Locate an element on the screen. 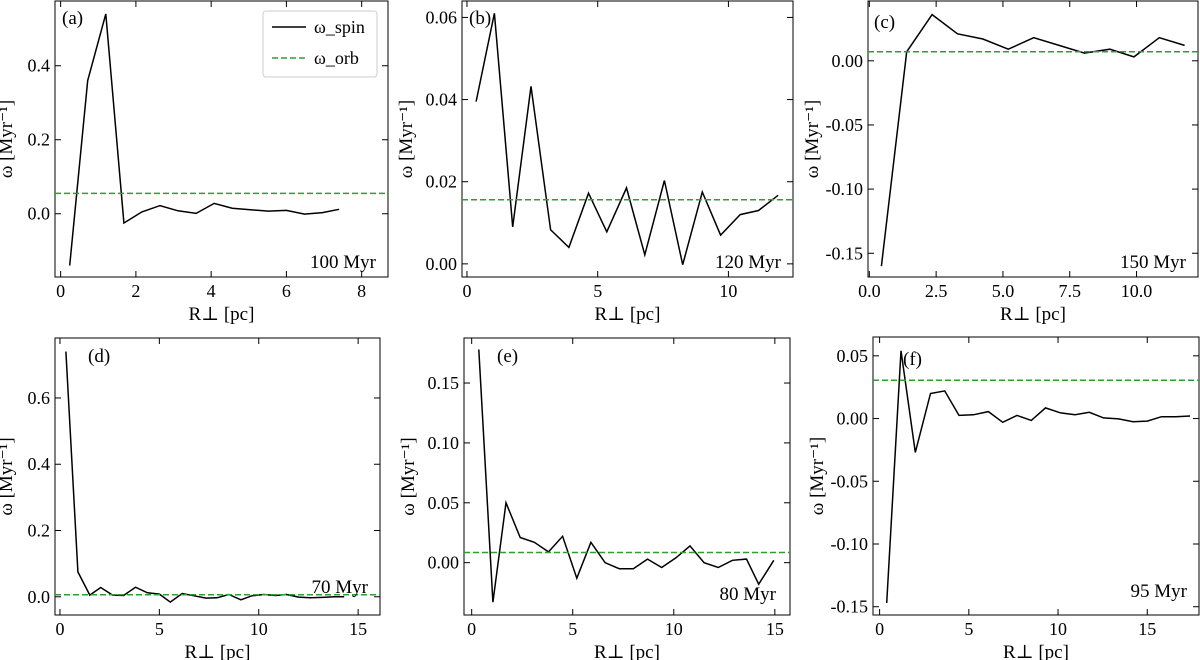 The height and width of the screenshot is (660, 1200). x-tick-label: 7.5 is located at coordinates (1069, 291).